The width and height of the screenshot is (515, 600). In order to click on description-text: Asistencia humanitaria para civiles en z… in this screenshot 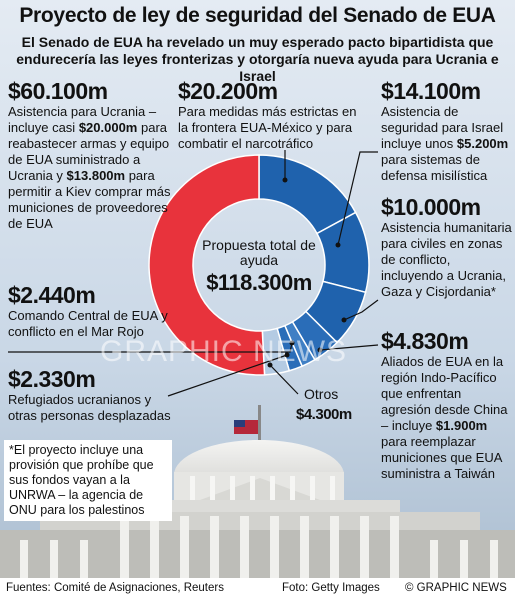, I will do `click(446, 259)`.